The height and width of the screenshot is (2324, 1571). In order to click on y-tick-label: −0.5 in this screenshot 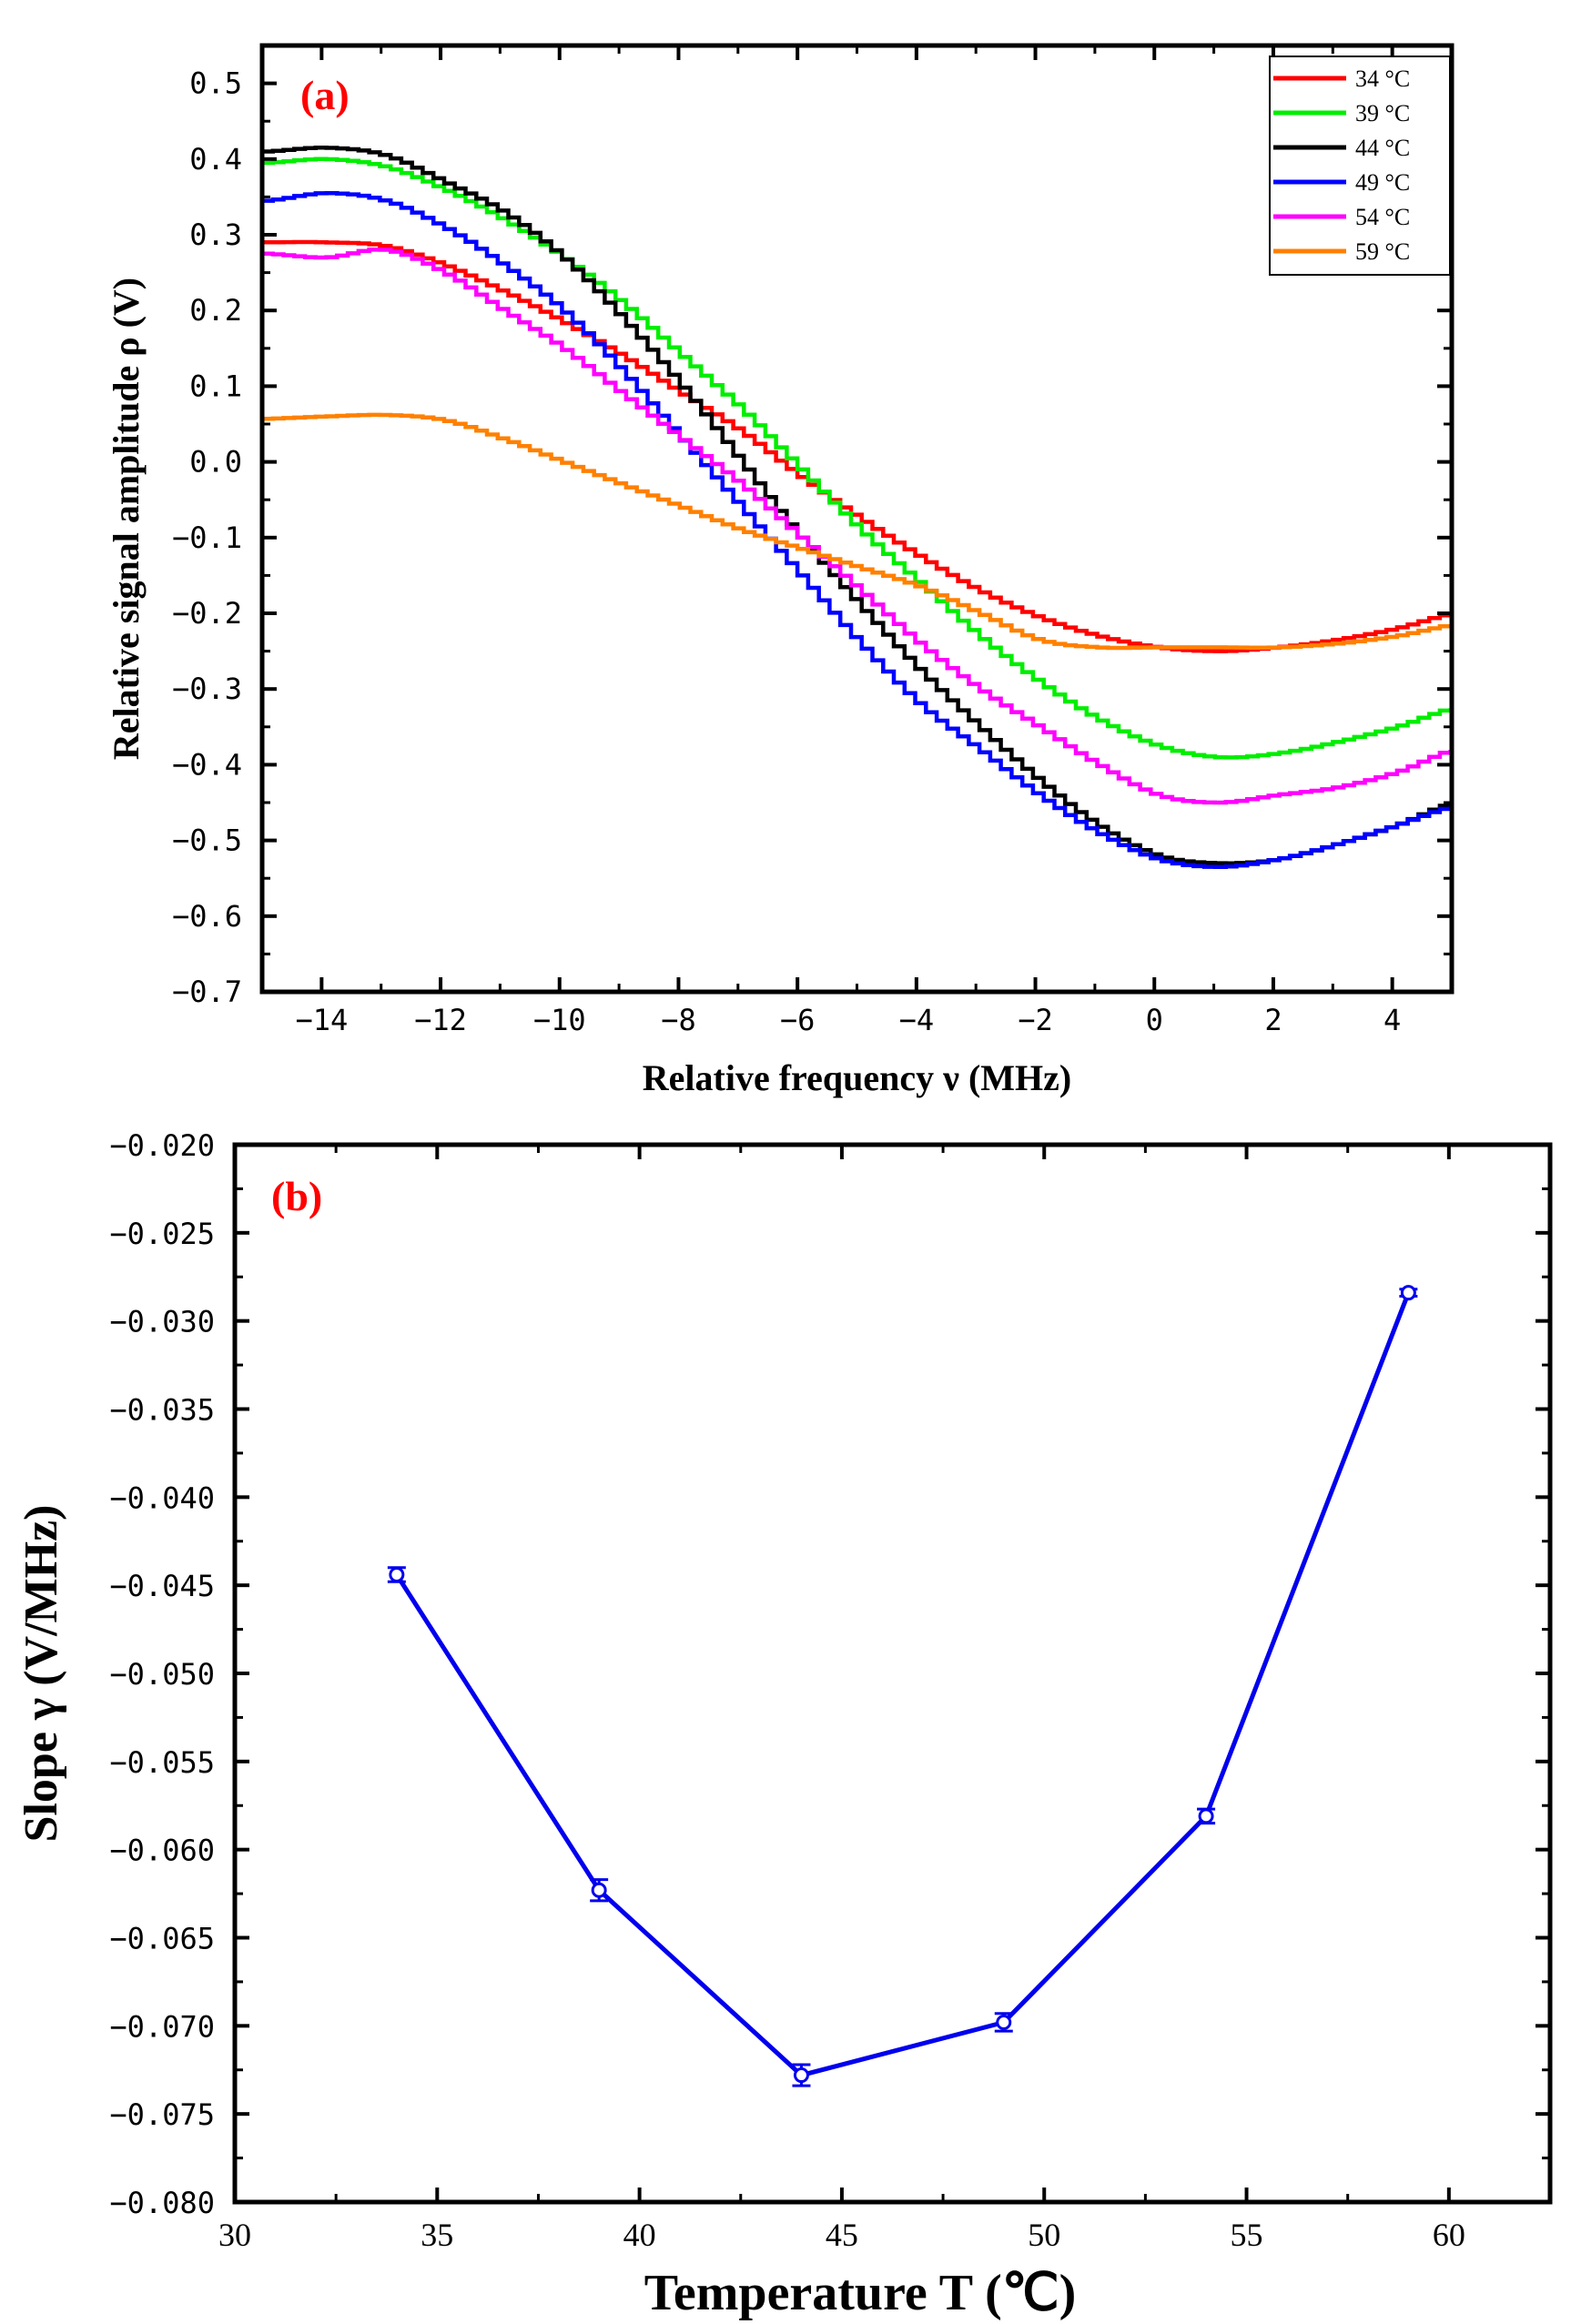, I will do `click(207, 841)`.